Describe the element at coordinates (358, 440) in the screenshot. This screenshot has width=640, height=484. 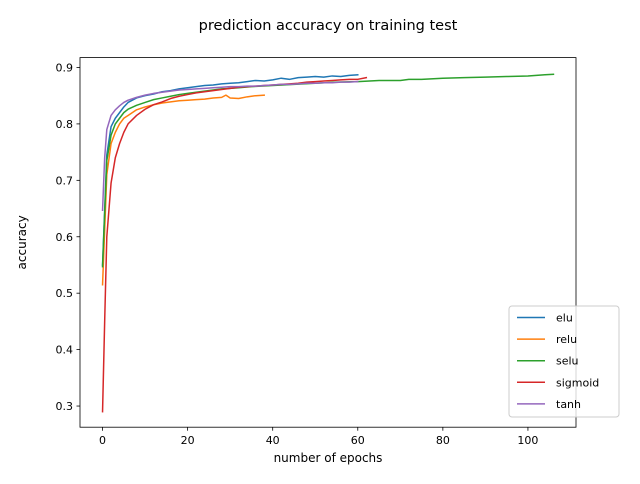
I see `x-tick-label: 60` at that location.